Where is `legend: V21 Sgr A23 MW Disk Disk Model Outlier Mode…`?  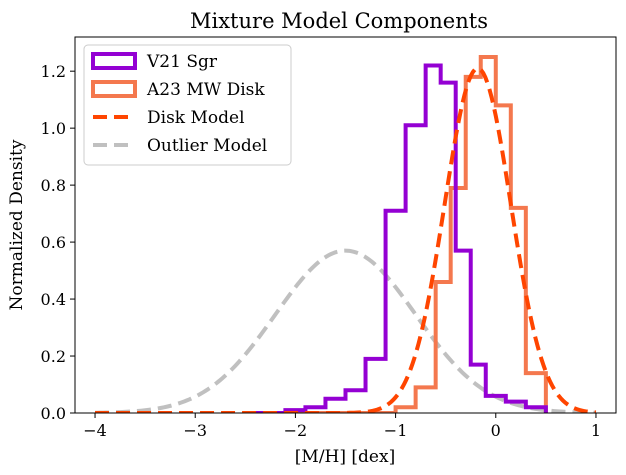
legend: V21 Sgr A23 MW Disk Disk Model Outlier Mode… is located at coordinates (187, 105).